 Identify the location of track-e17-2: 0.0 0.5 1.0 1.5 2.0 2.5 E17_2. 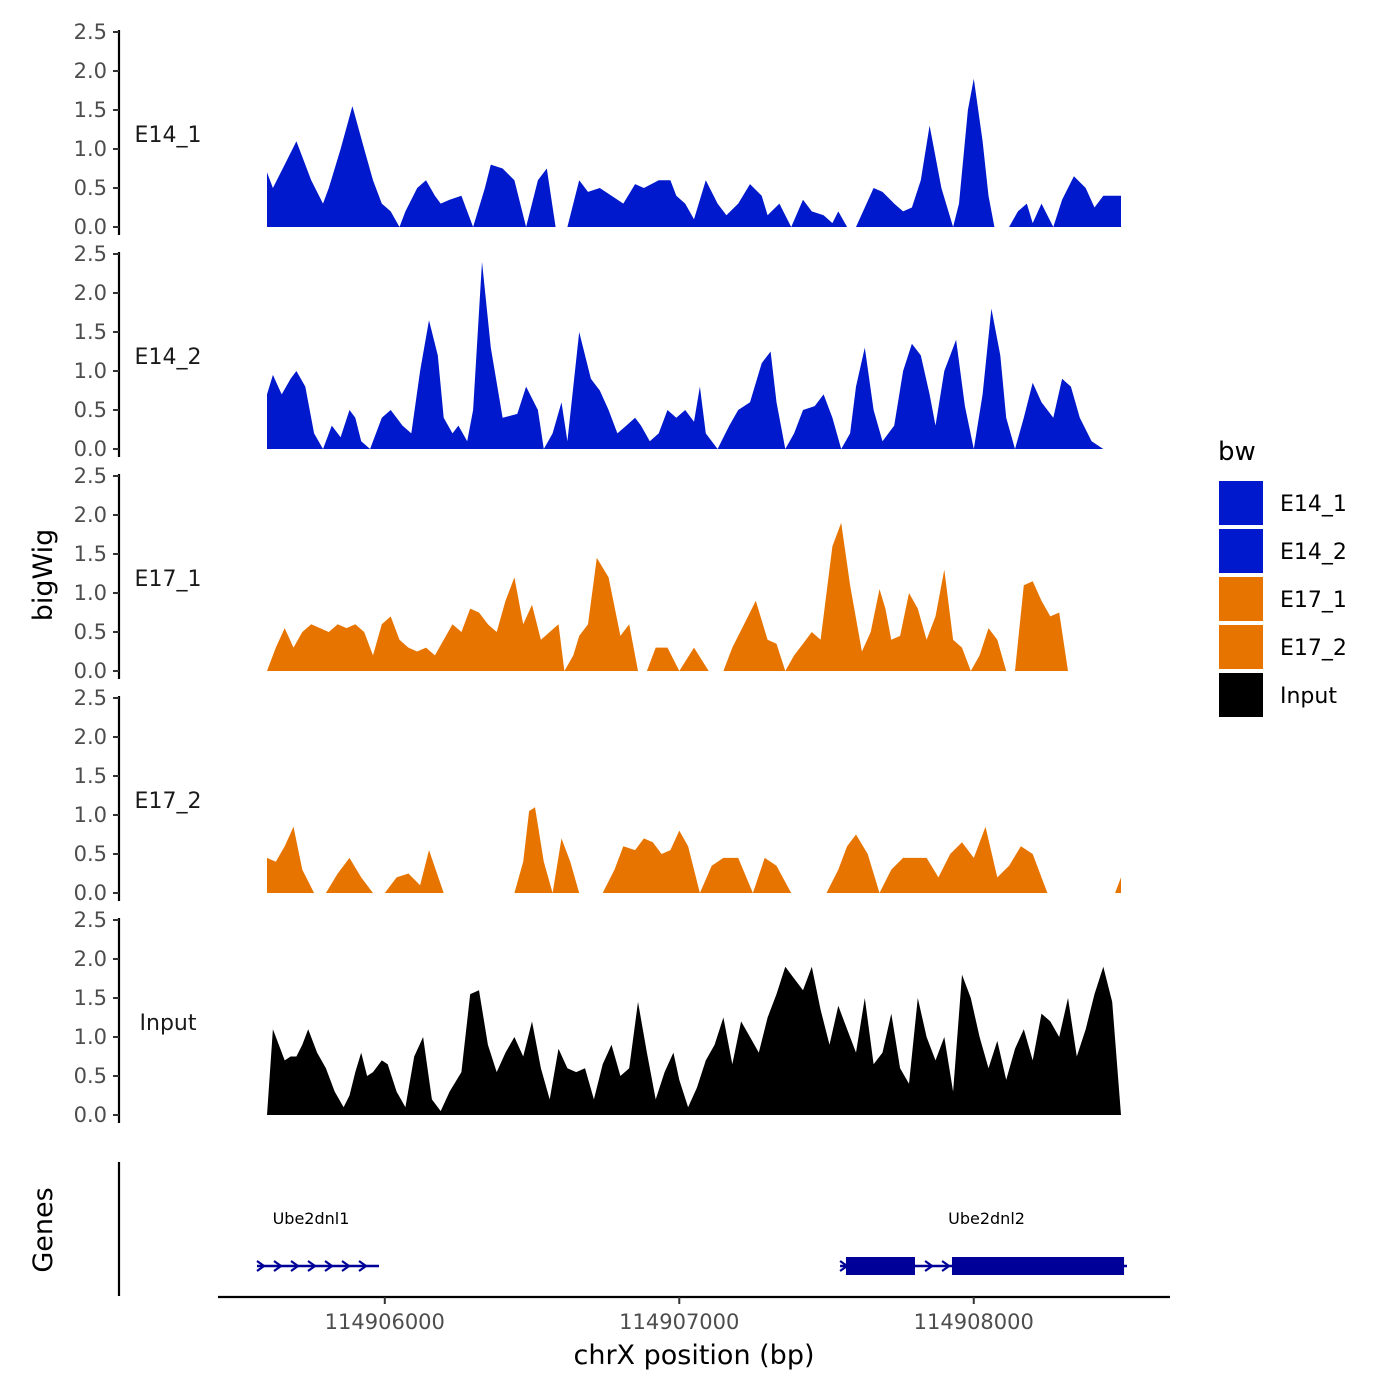
(597, 795).